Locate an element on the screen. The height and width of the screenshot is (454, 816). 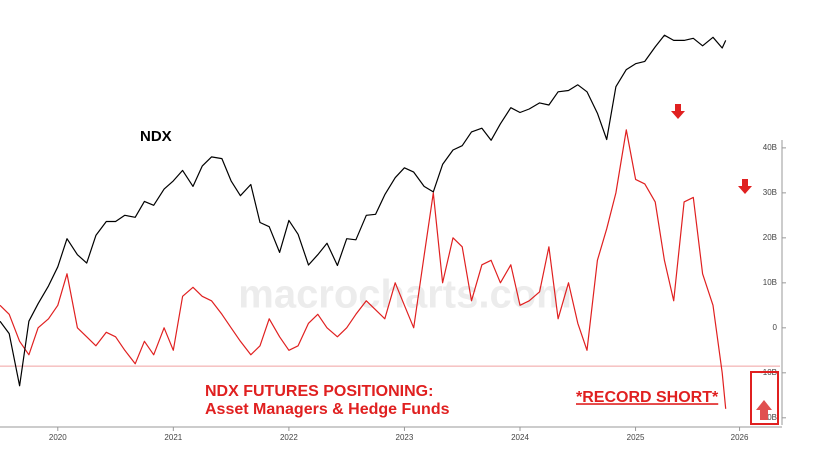
x-tick-label: 2024 is located at coordinates (520, 437).